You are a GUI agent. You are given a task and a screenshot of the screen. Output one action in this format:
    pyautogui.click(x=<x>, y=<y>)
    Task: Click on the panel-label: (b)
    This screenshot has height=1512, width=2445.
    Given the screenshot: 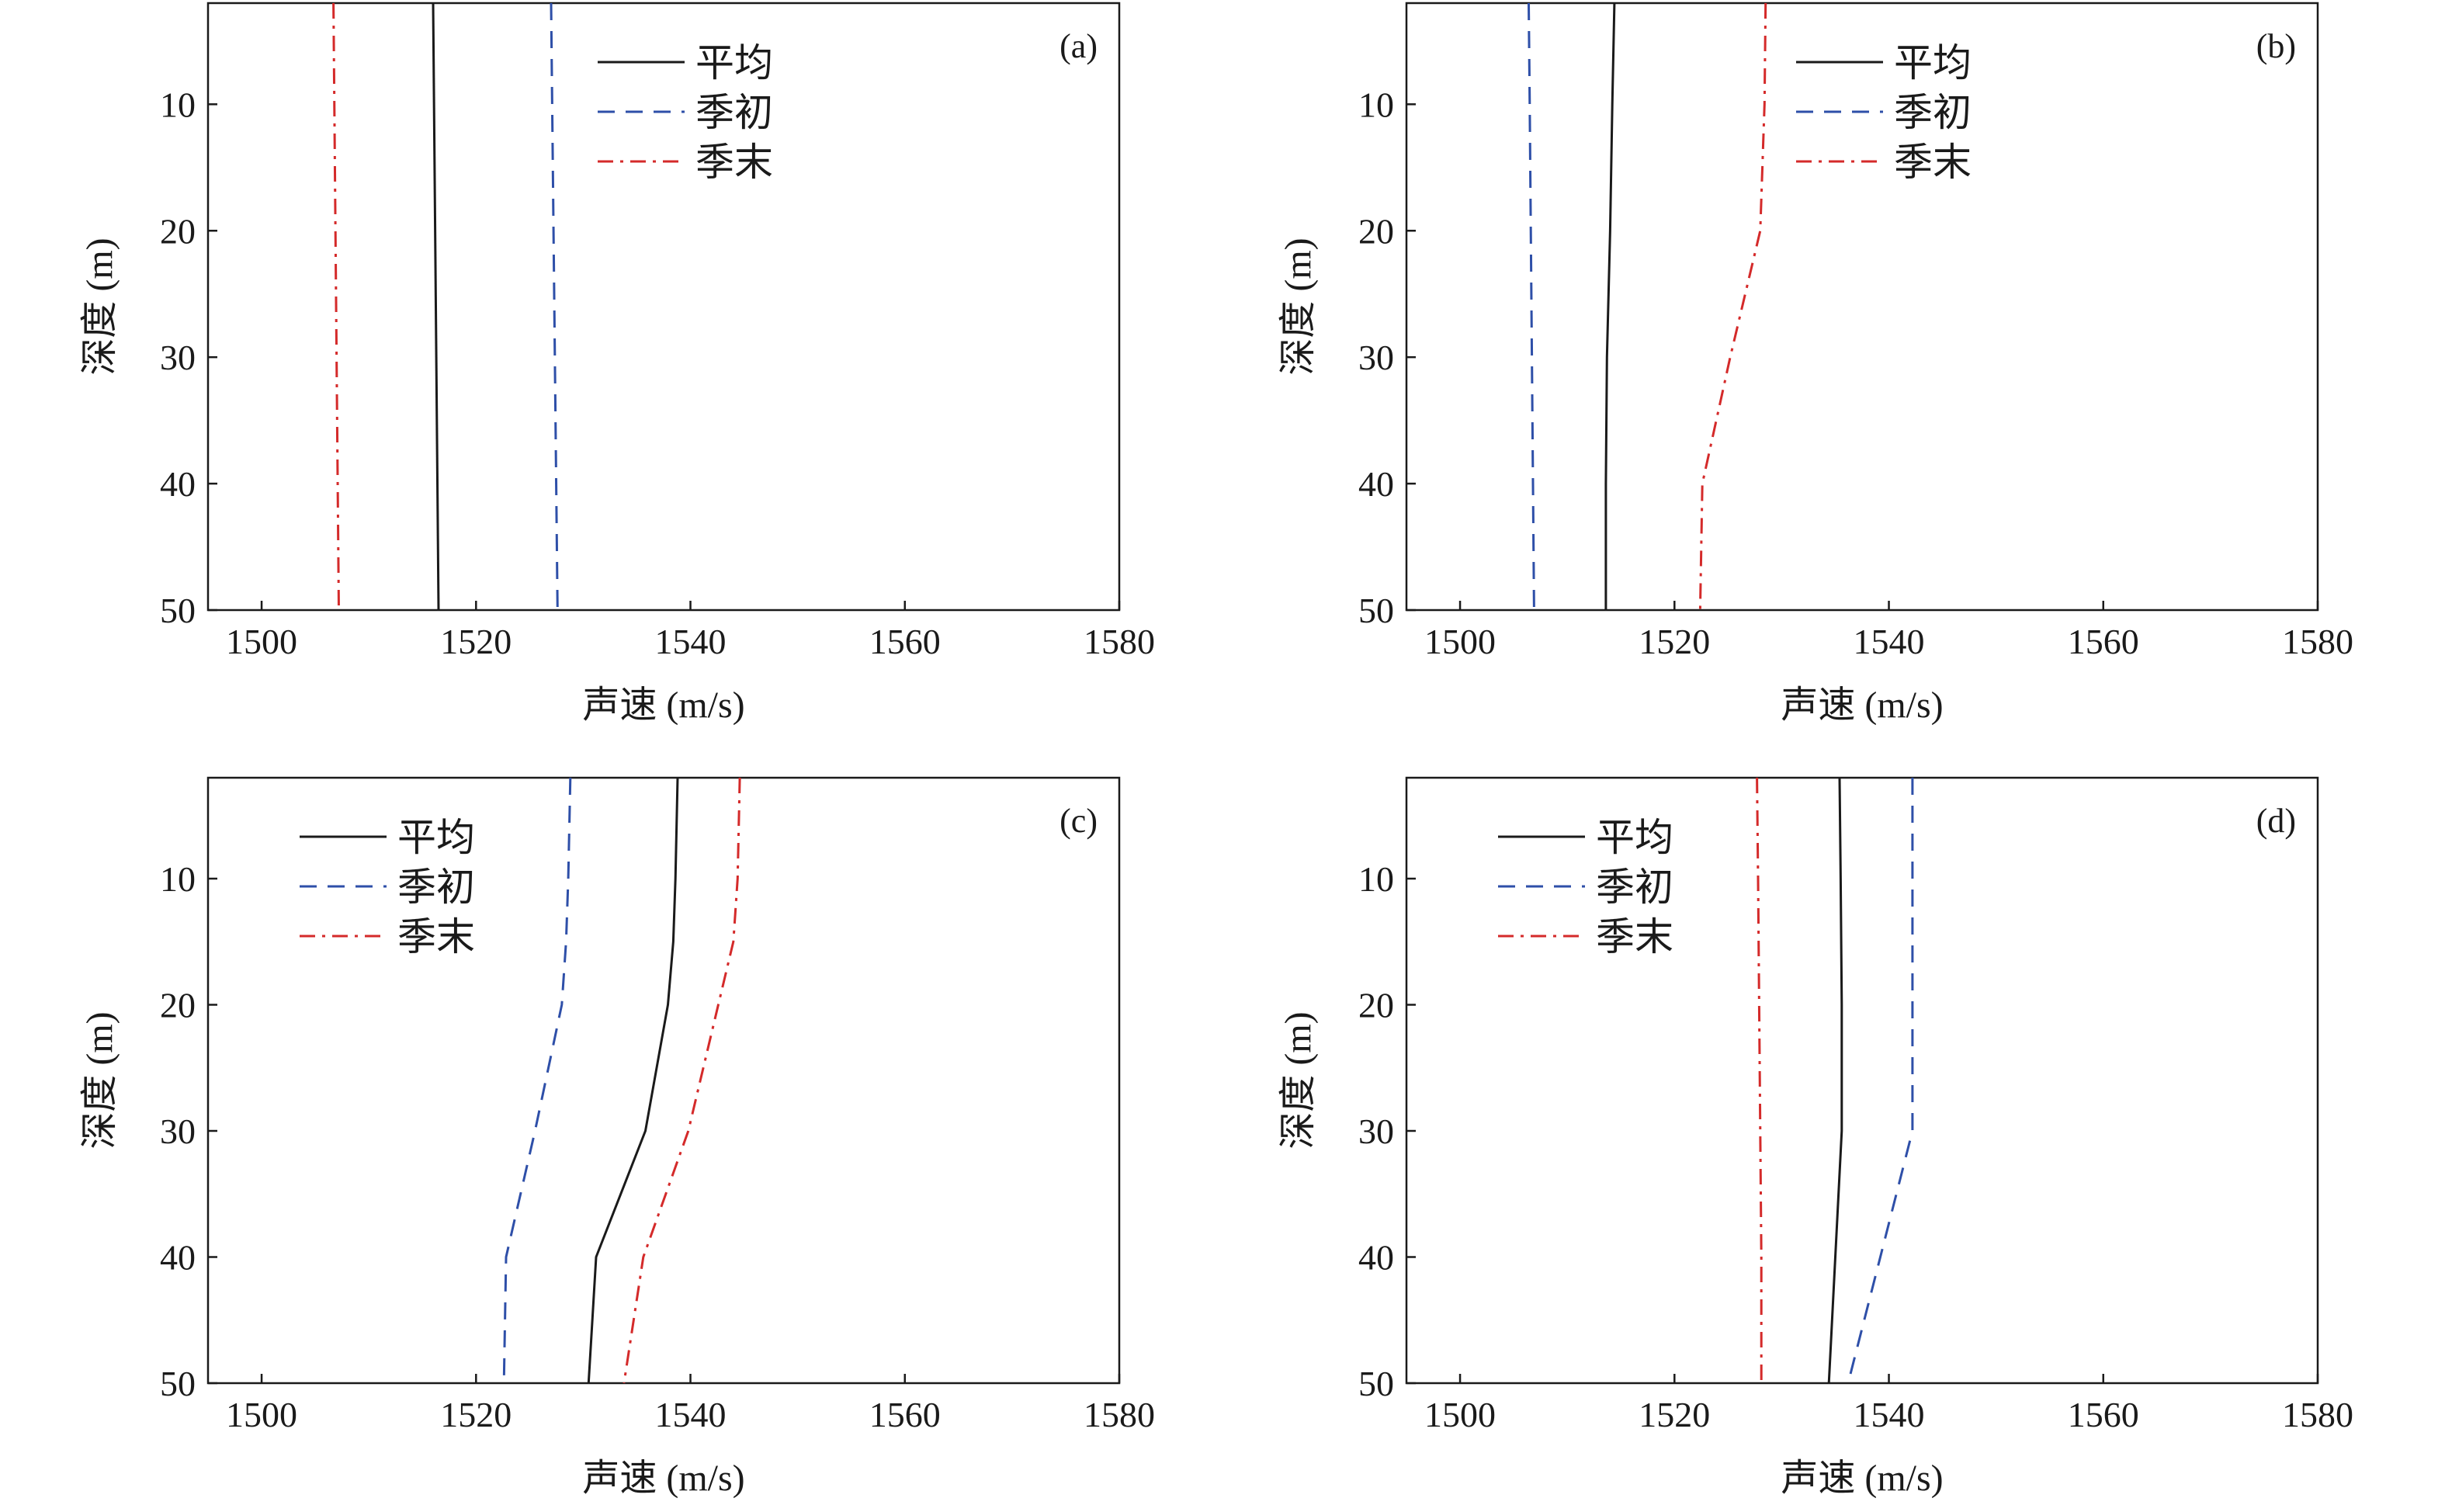 What is the action you would take?
    pyautogui.click(x=2276, y=46)
    